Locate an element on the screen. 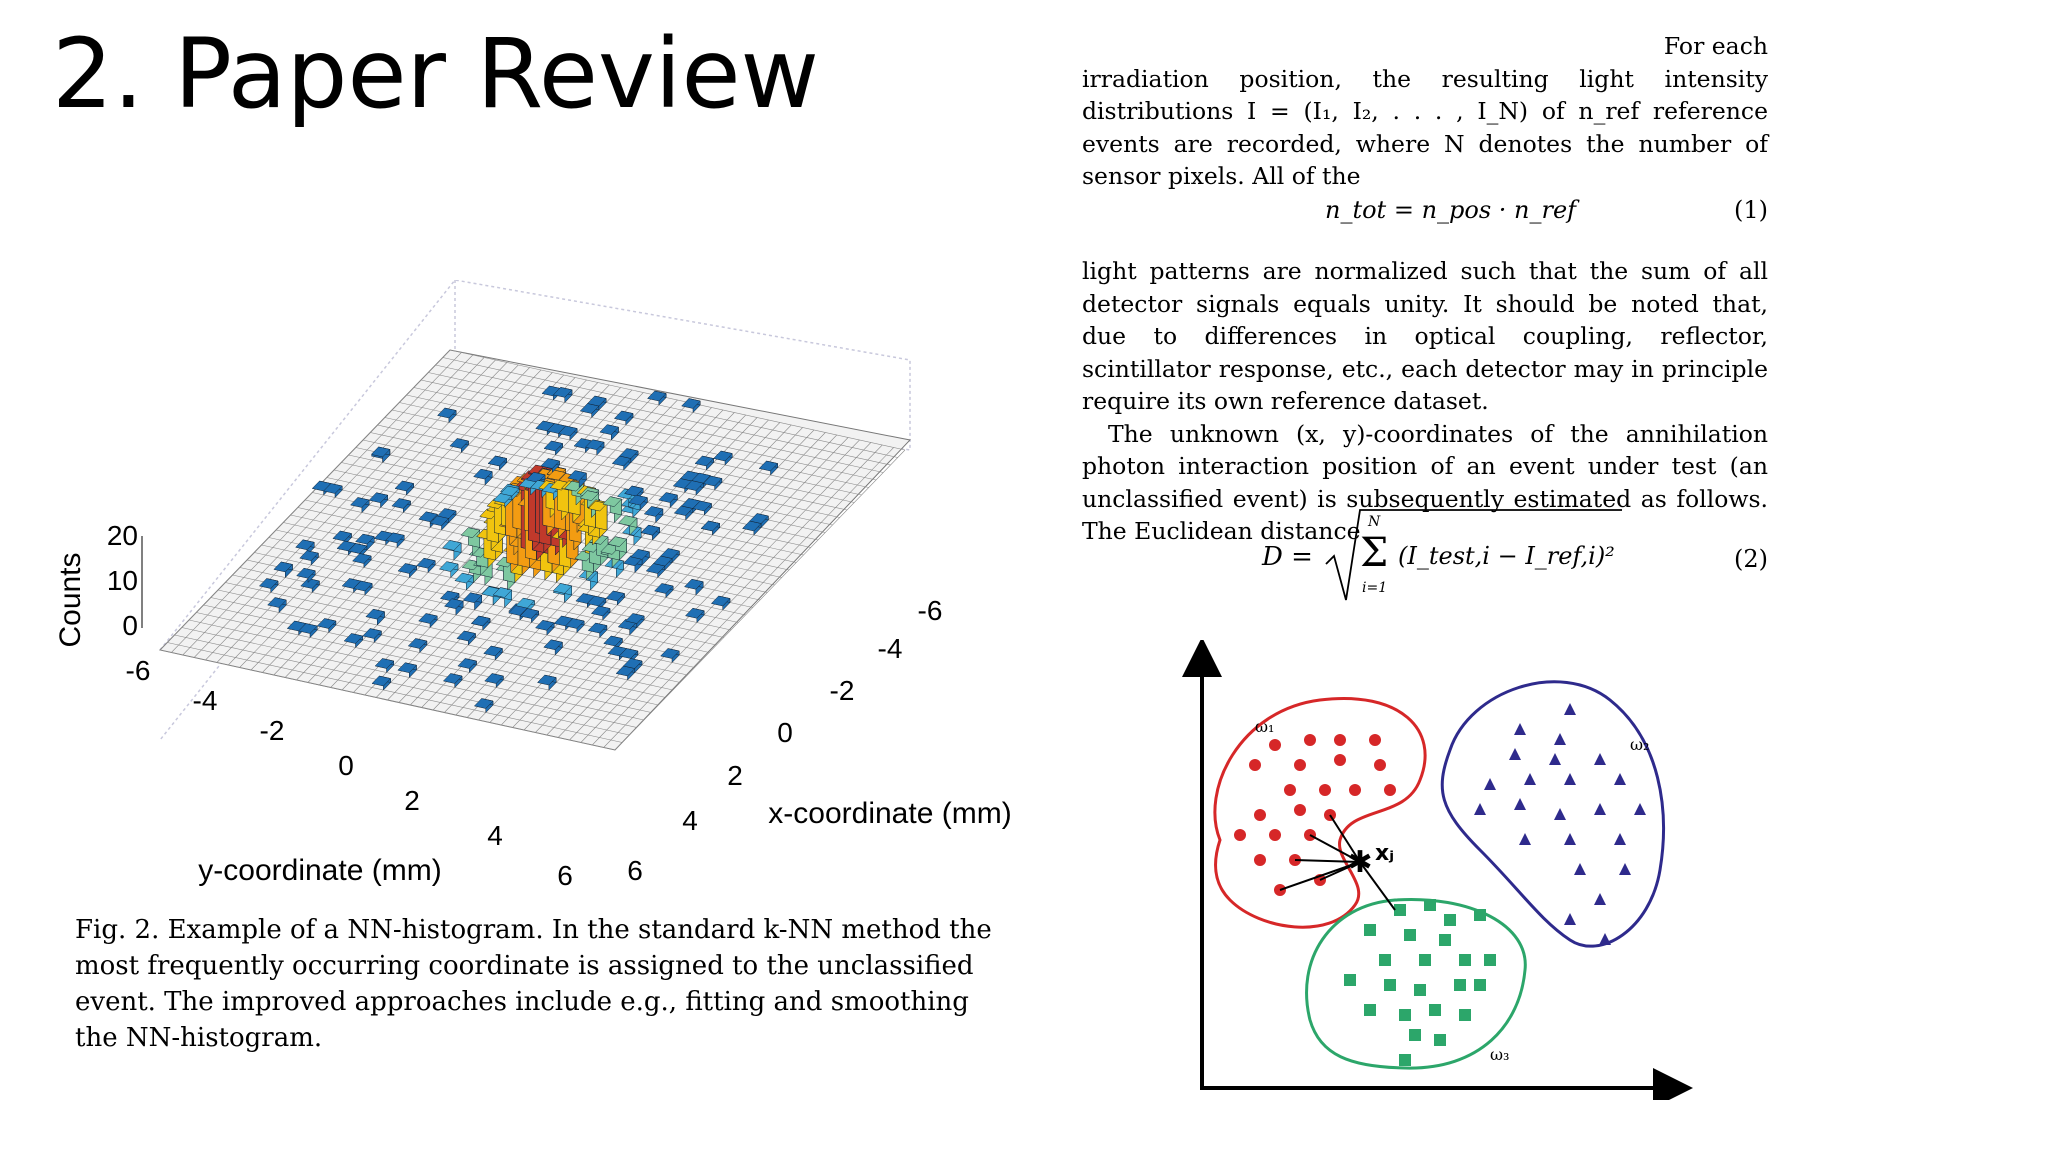 This screenshot has width=2048, height=1152. y-axis-label: y-coordinate (mm) is located at coordinates (319, 870).